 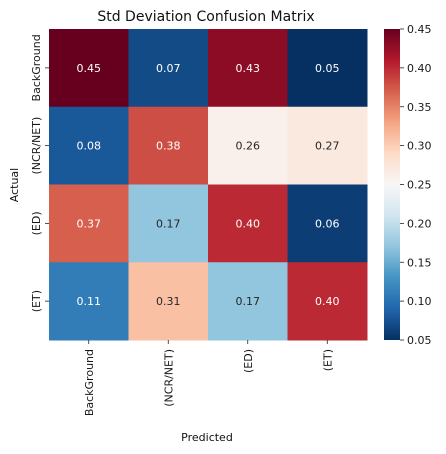 I want to click on y-axis-ticks: BackGround (NCR/NET) (ED) (ET), so click(x=39, y=173).